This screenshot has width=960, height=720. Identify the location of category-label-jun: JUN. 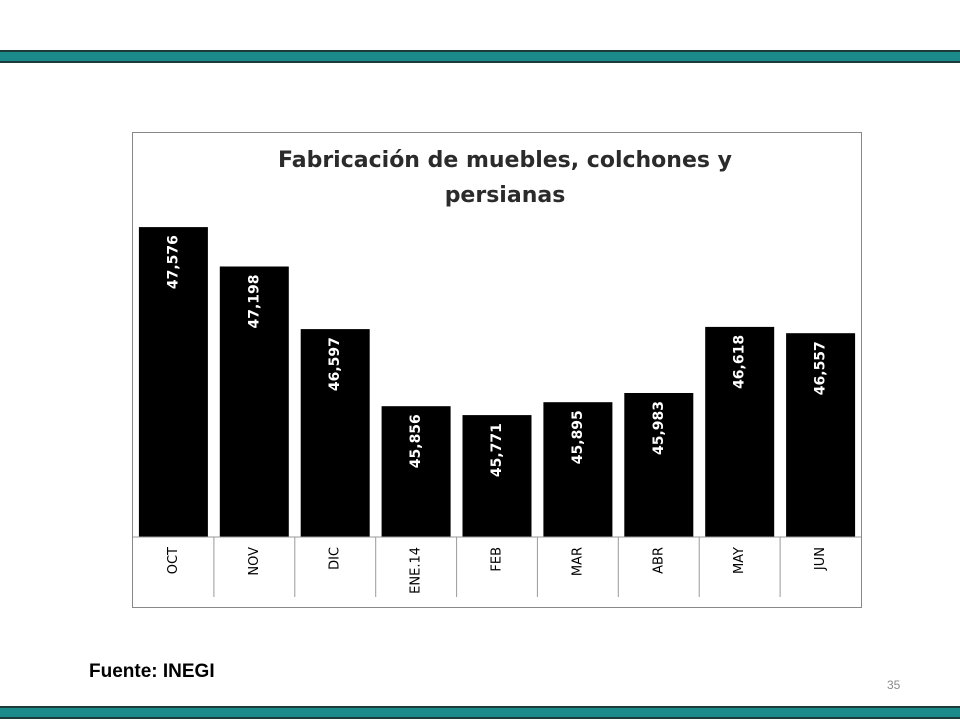
(820, 559).